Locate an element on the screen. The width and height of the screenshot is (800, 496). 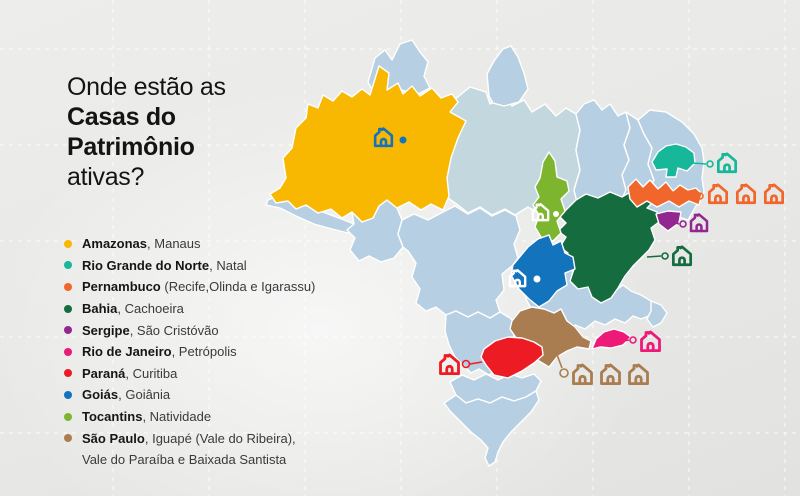
state-mato-grosso is located at coordinates (459, 262).